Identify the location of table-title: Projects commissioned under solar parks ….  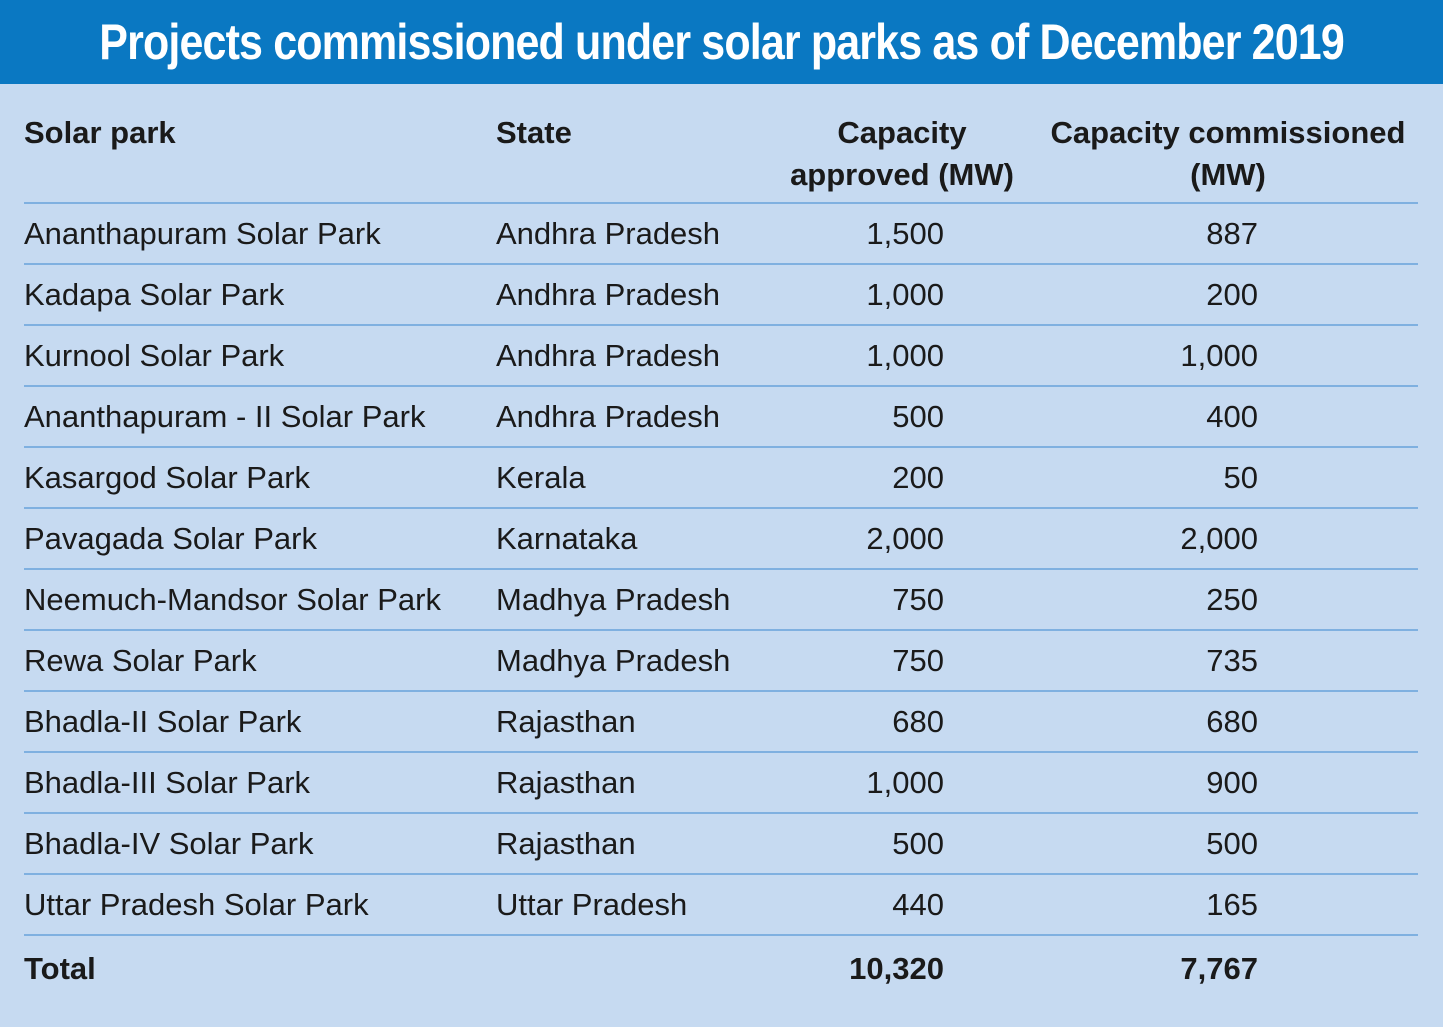
(721, 42).